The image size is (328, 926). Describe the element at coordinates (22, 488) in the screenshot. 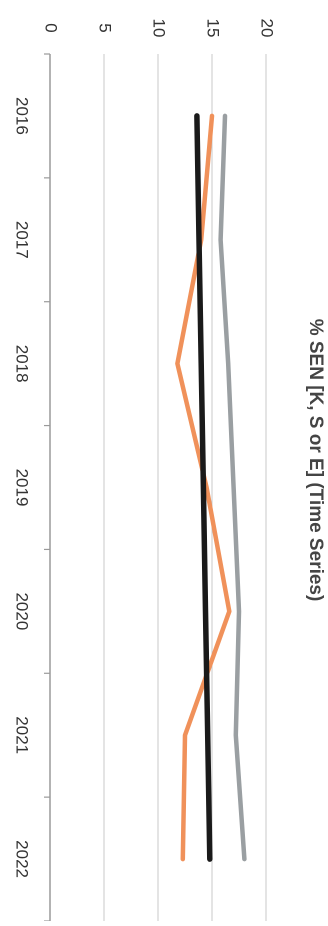

I see `category-label-2019: 2019` at that location.